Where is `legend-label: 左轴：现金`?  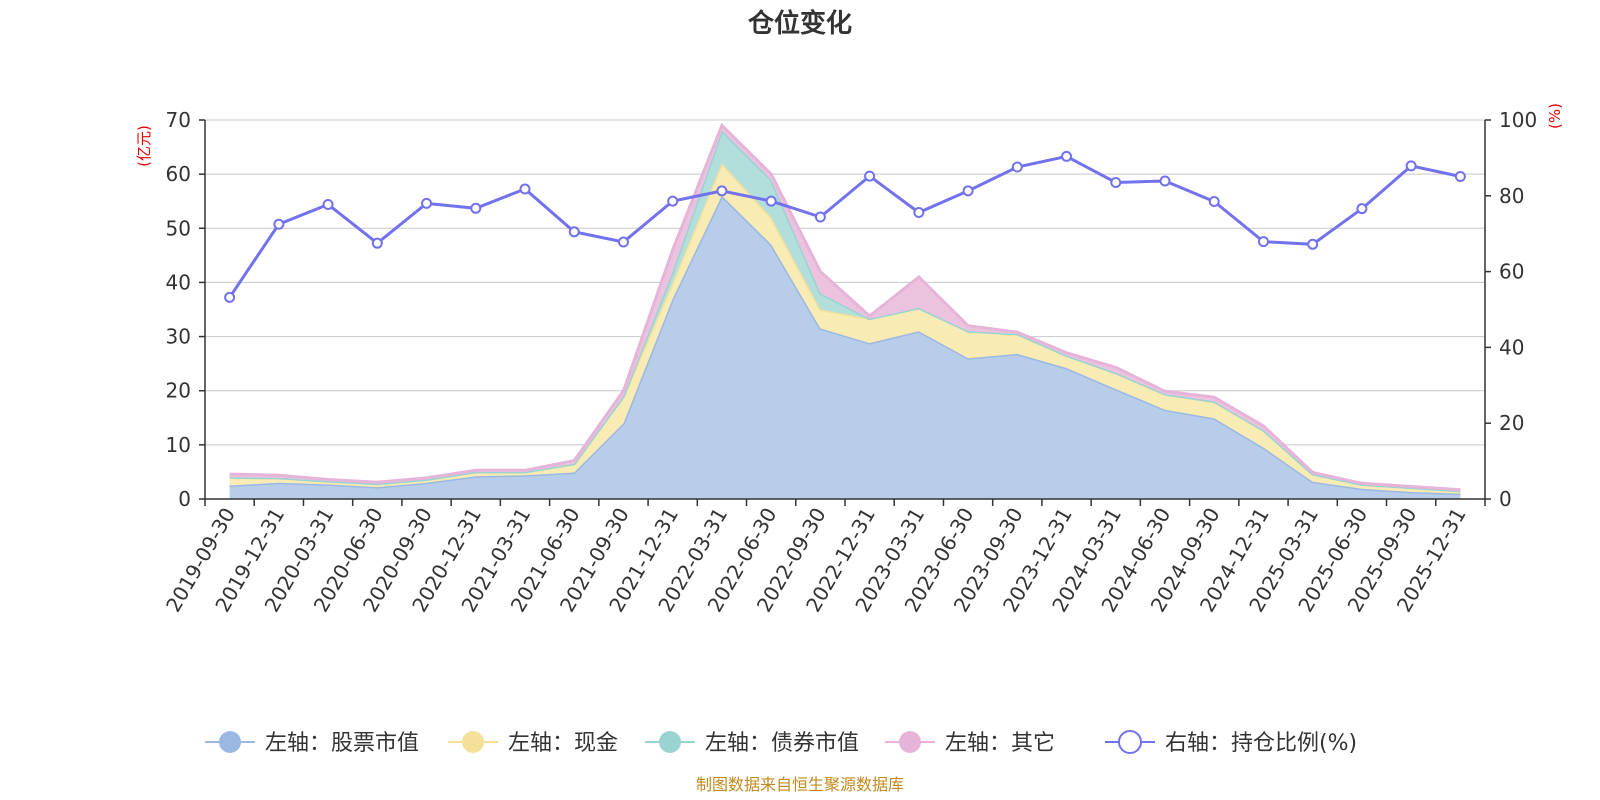
legend-label: 左轴：现金 is located at coordinates (563, 743).